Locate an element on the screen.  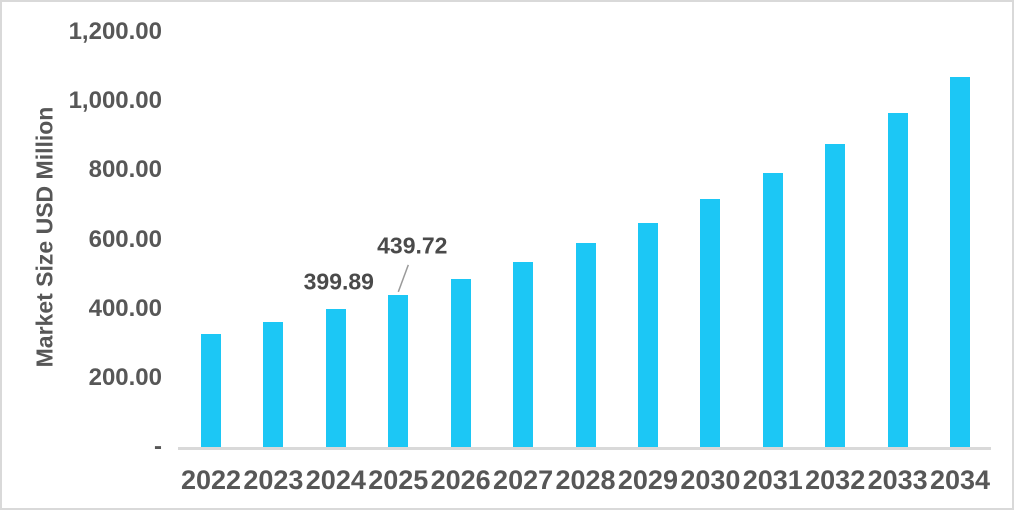
x-tick-label-2022: 2022 is located at coordinates (211, 480).